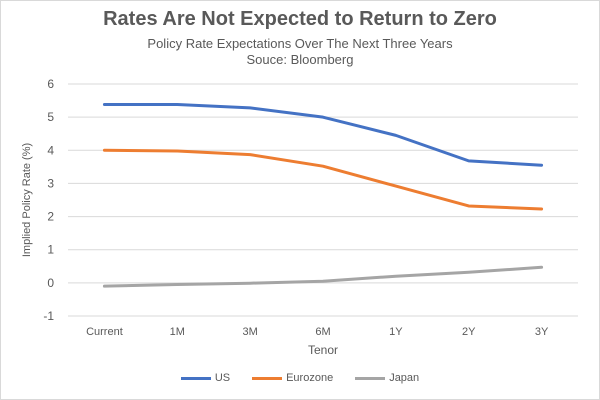 The width and height of the screenshot is (600, 400). Describe the element at coordinates (48, 316) in the screenshot. I see `y-tick-label: -1` at that location.